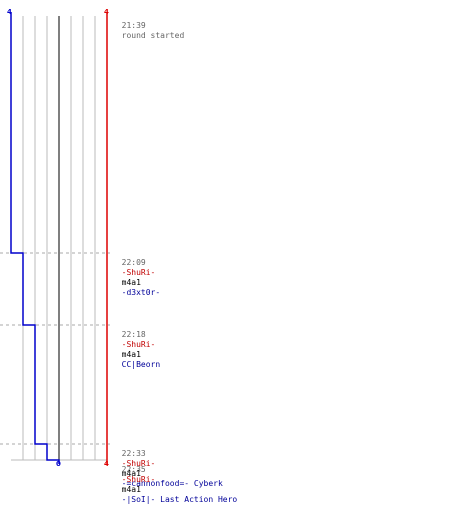 The height and width of the screenshot is (505, 450). Describe the element at coordinates (35, 238) in the screenshot. I see `blue-team-line` at that location.